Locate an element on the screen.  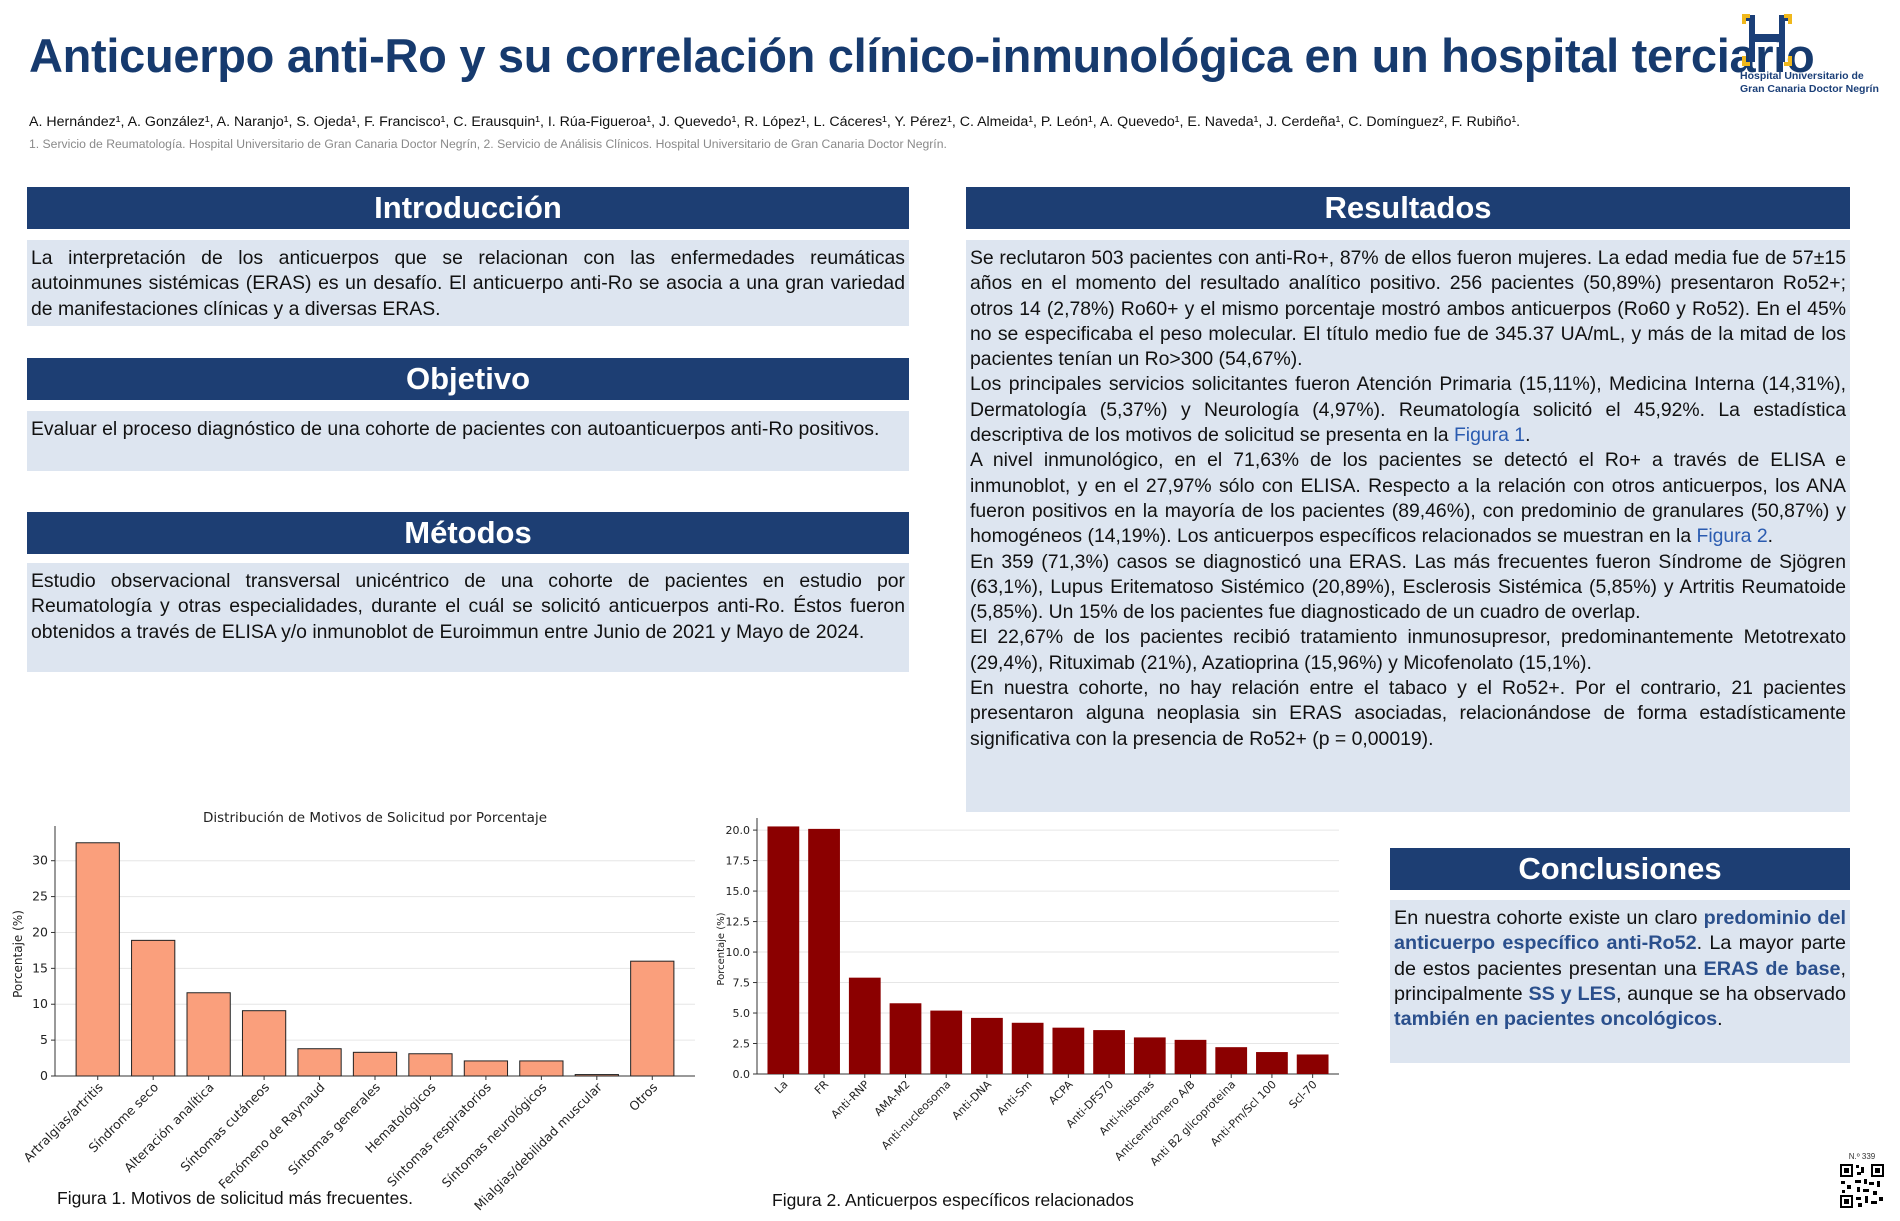
fig1-ytick-label: 10 is located at coordinates (40, 1003).